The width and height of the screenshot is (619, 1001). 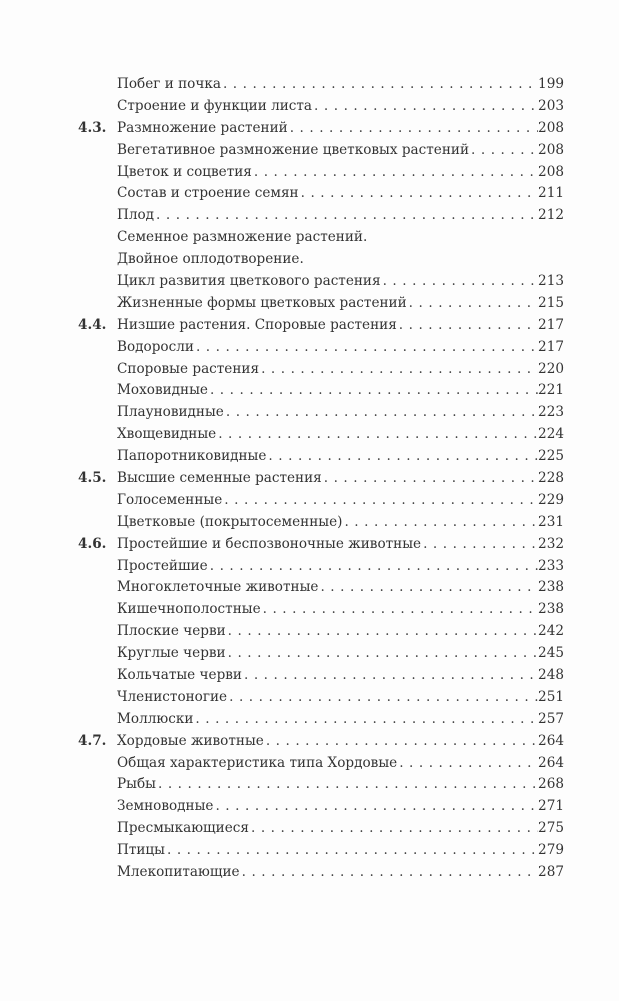 What do you see at coordinates (189, 609) in the screenshot?
I see `entry-title: Кишечнополостные` at bounding box center [189, 609].